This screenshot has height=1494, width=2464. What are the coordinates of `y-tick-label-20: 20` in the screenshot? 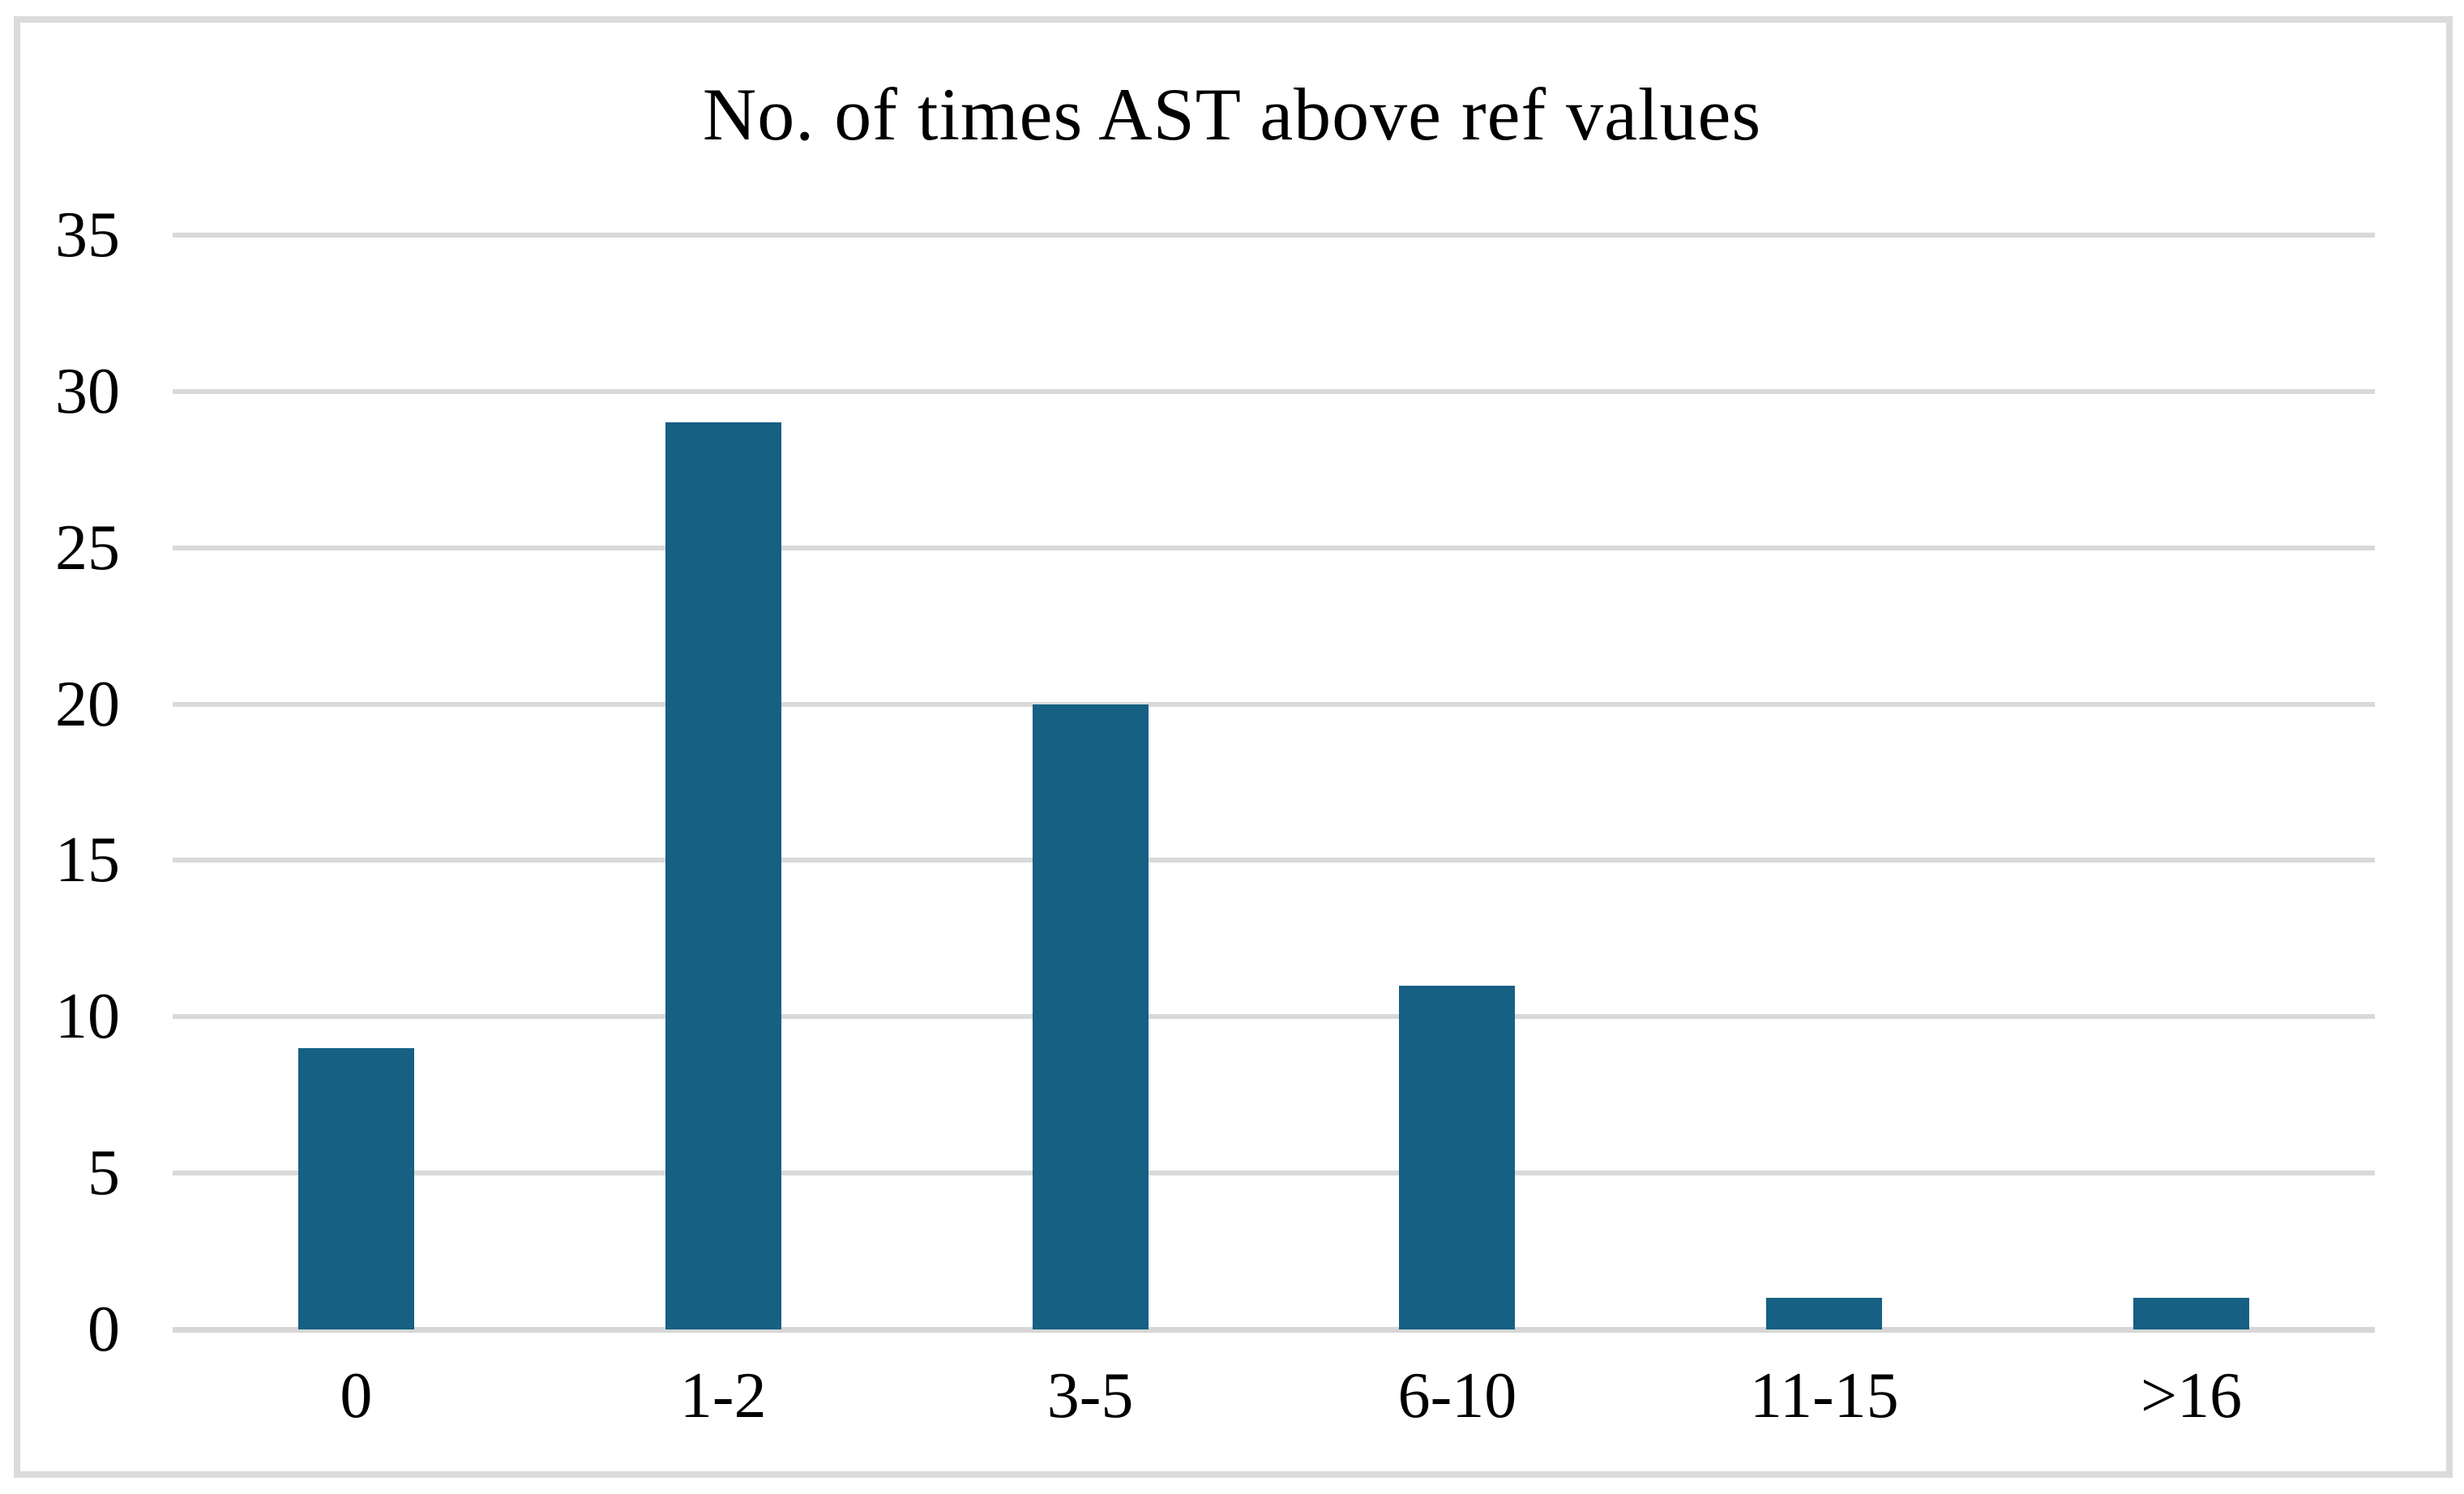 It's located at (87, 704).